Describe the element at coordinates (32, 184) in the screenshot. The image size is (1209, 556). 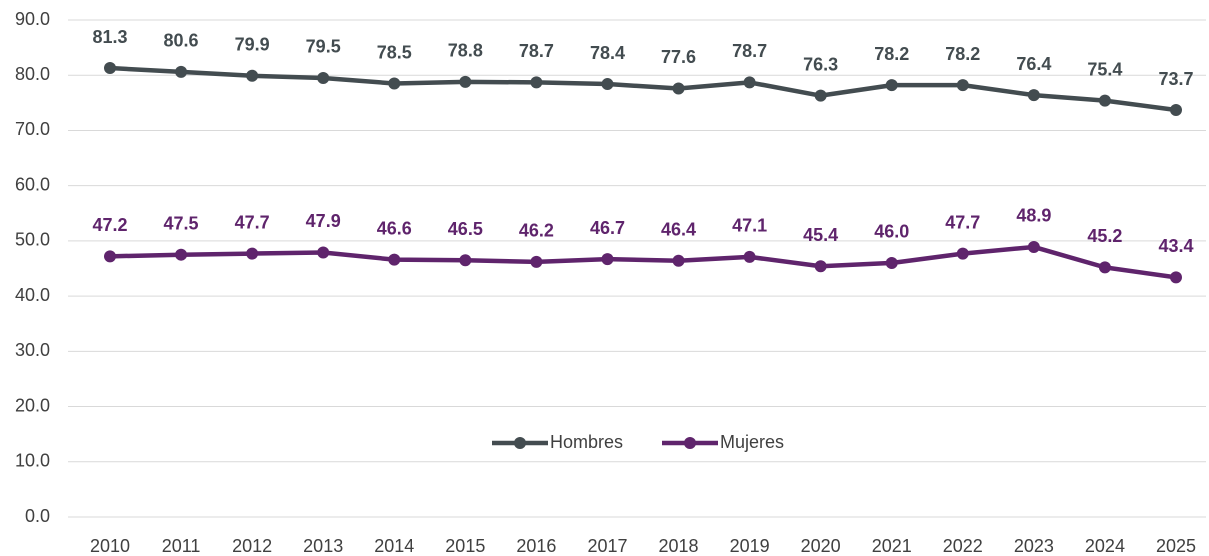
I see `y-tick-label: 60.0` at that location.